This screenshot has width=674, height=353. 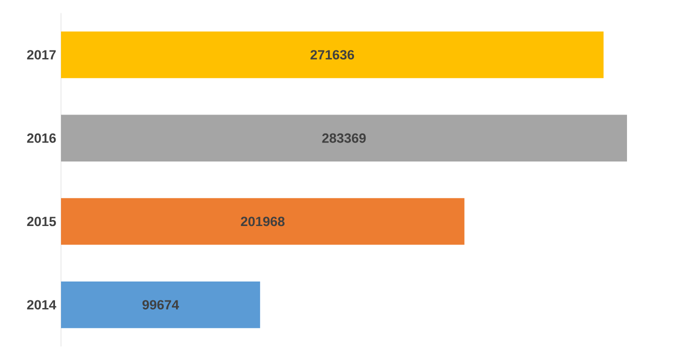 I want to click on data-label: 271636, so click(x=332, y=55).